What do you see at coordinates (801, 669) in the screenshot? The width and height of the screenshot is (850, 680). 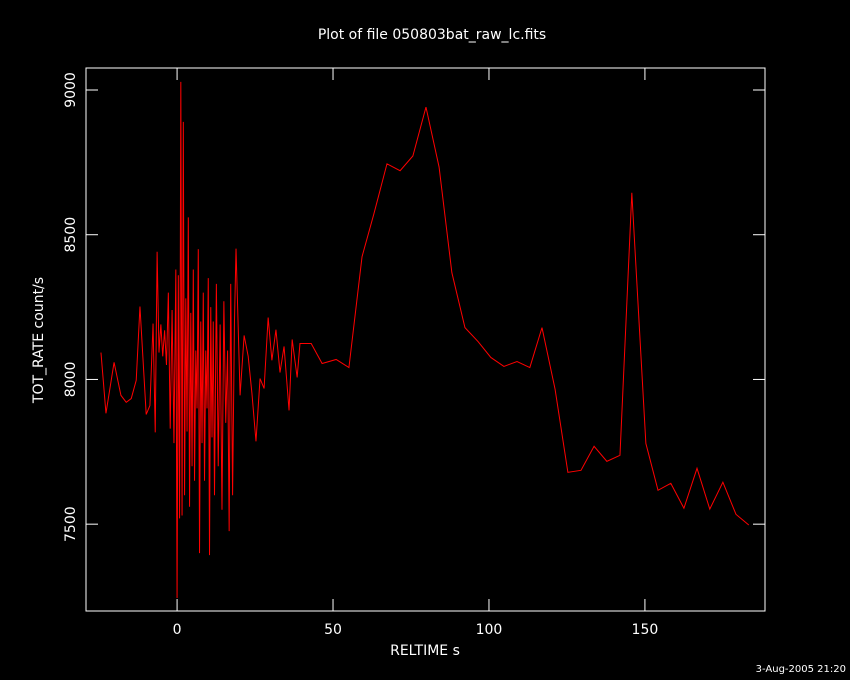 I see `footer-timestamp: 3-Aug-2005 21:20` at bounding box center [801, 669].